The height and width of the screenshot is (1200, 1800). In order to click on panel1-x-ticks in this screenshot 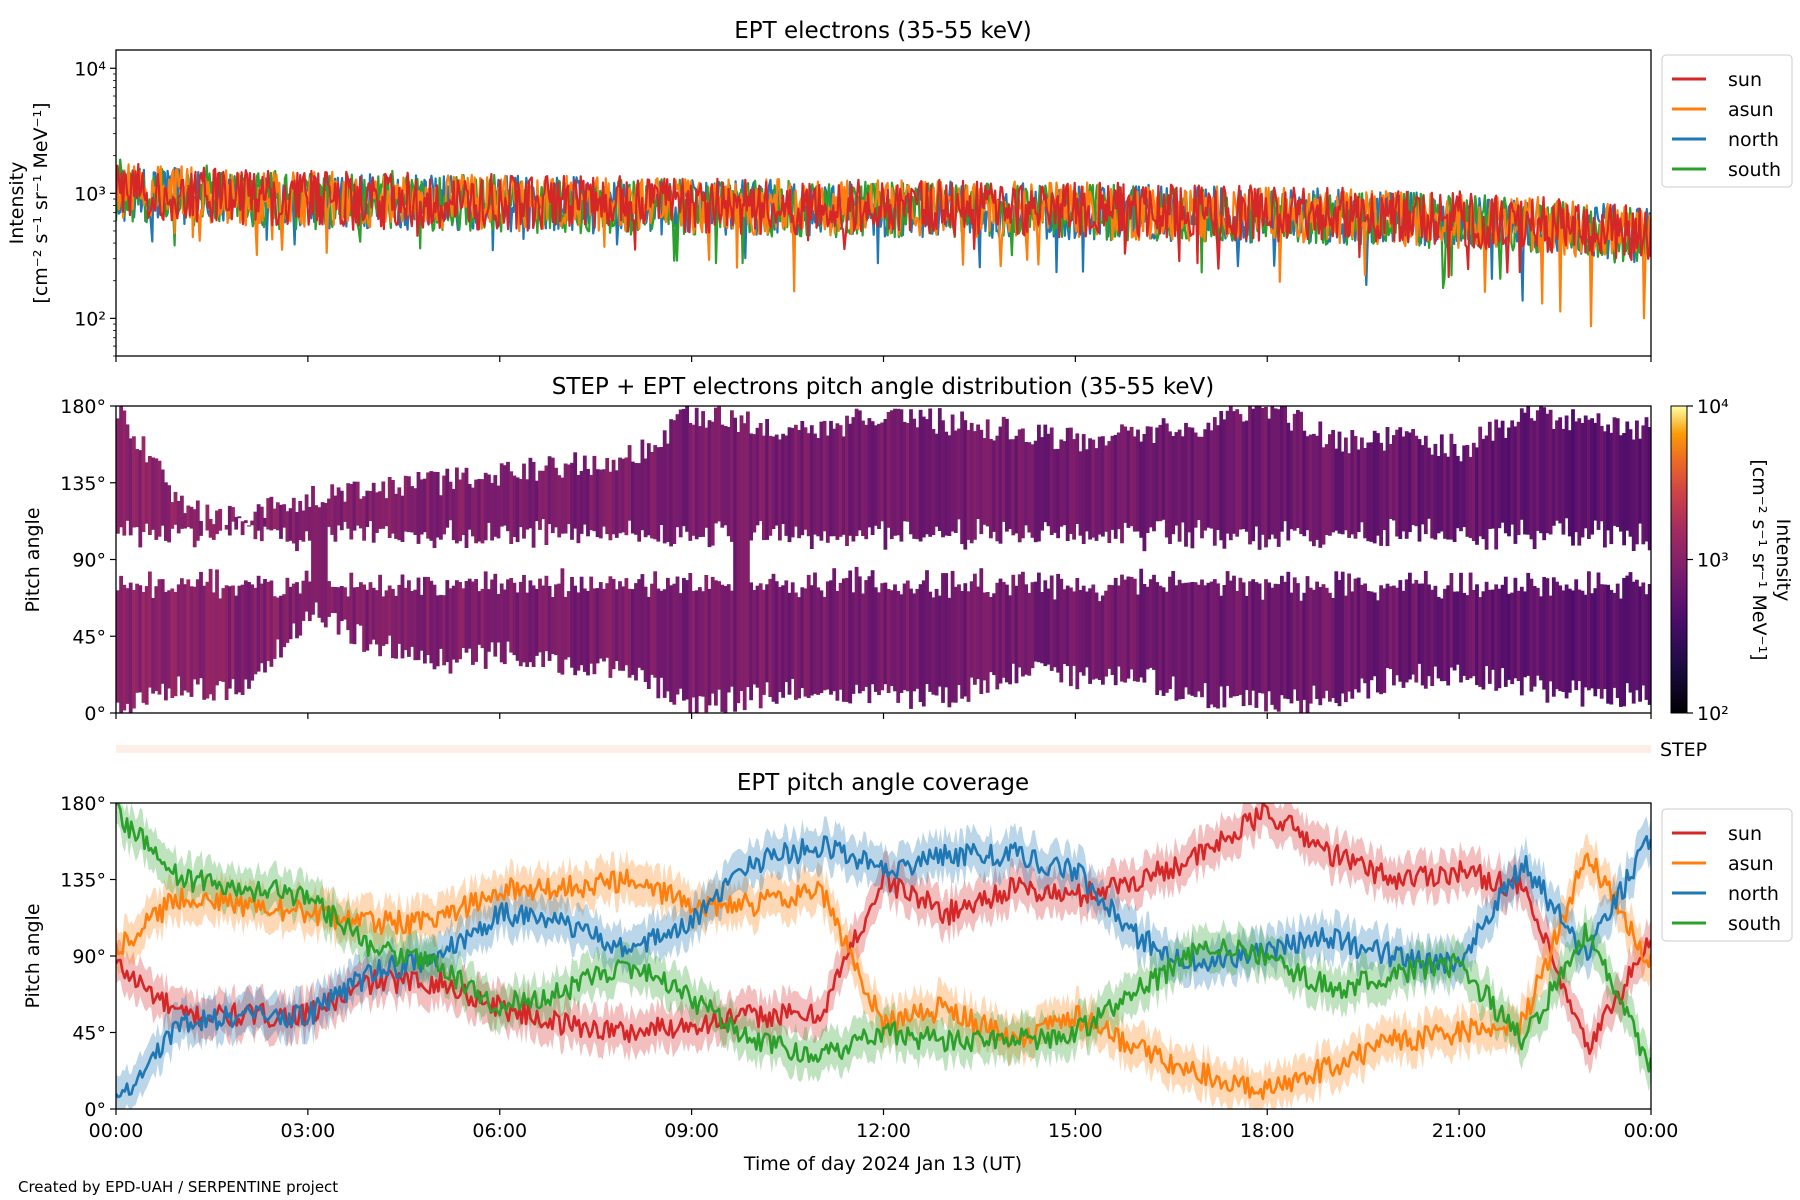, I will do `click(883, 359)`.